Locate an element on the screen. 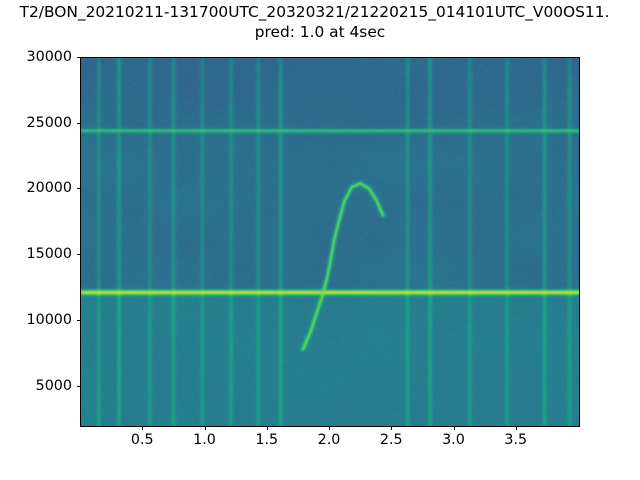 This screenshot has height=480, width=640. x-axis-tick-label: 2.5 is located at coordinates (391, 440).